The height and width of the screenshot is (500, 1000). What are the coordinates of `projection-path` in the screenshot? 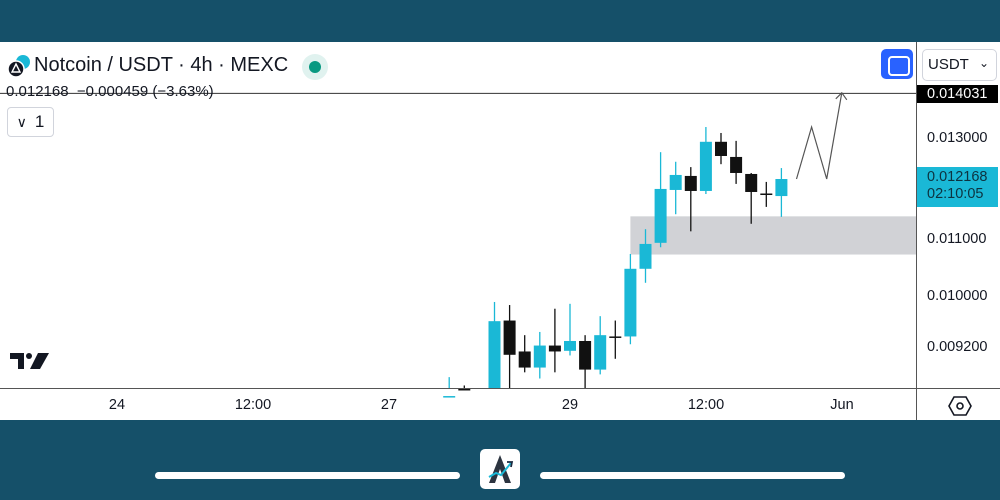 It's located at (819, 136).